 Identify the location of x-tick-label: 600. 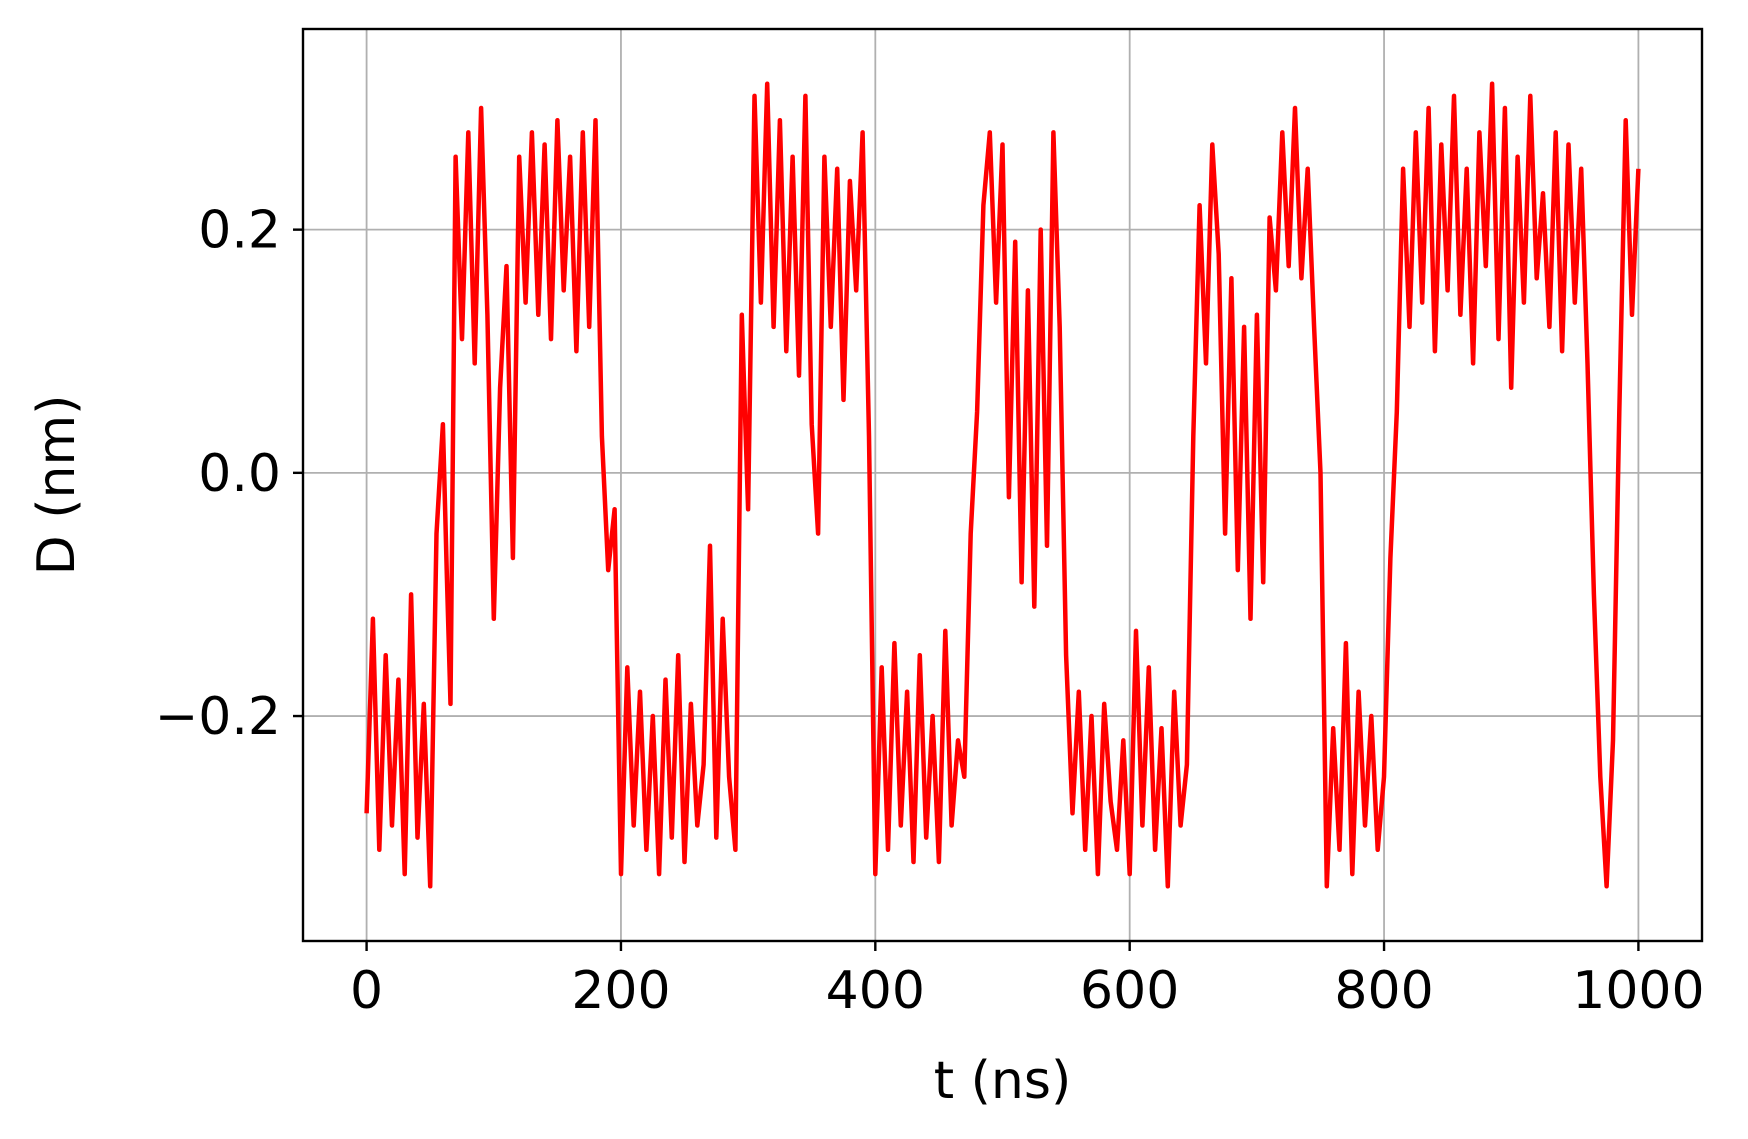
(1129, 991).